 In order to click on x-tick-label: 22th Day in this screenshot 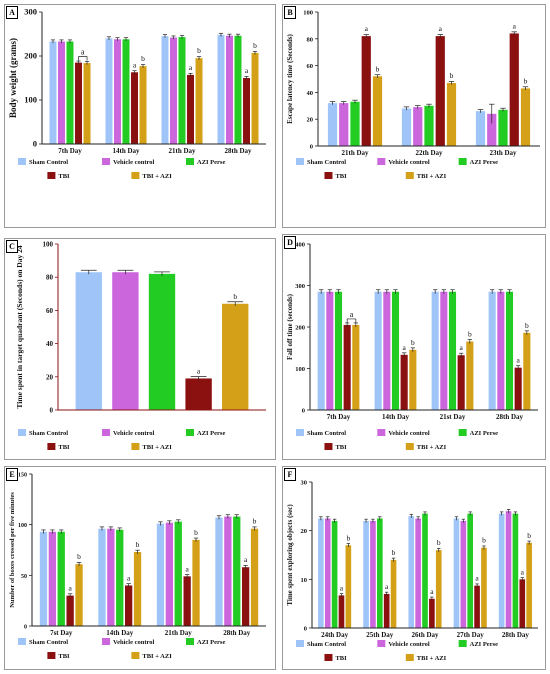, I will do `click(429, 153)`.